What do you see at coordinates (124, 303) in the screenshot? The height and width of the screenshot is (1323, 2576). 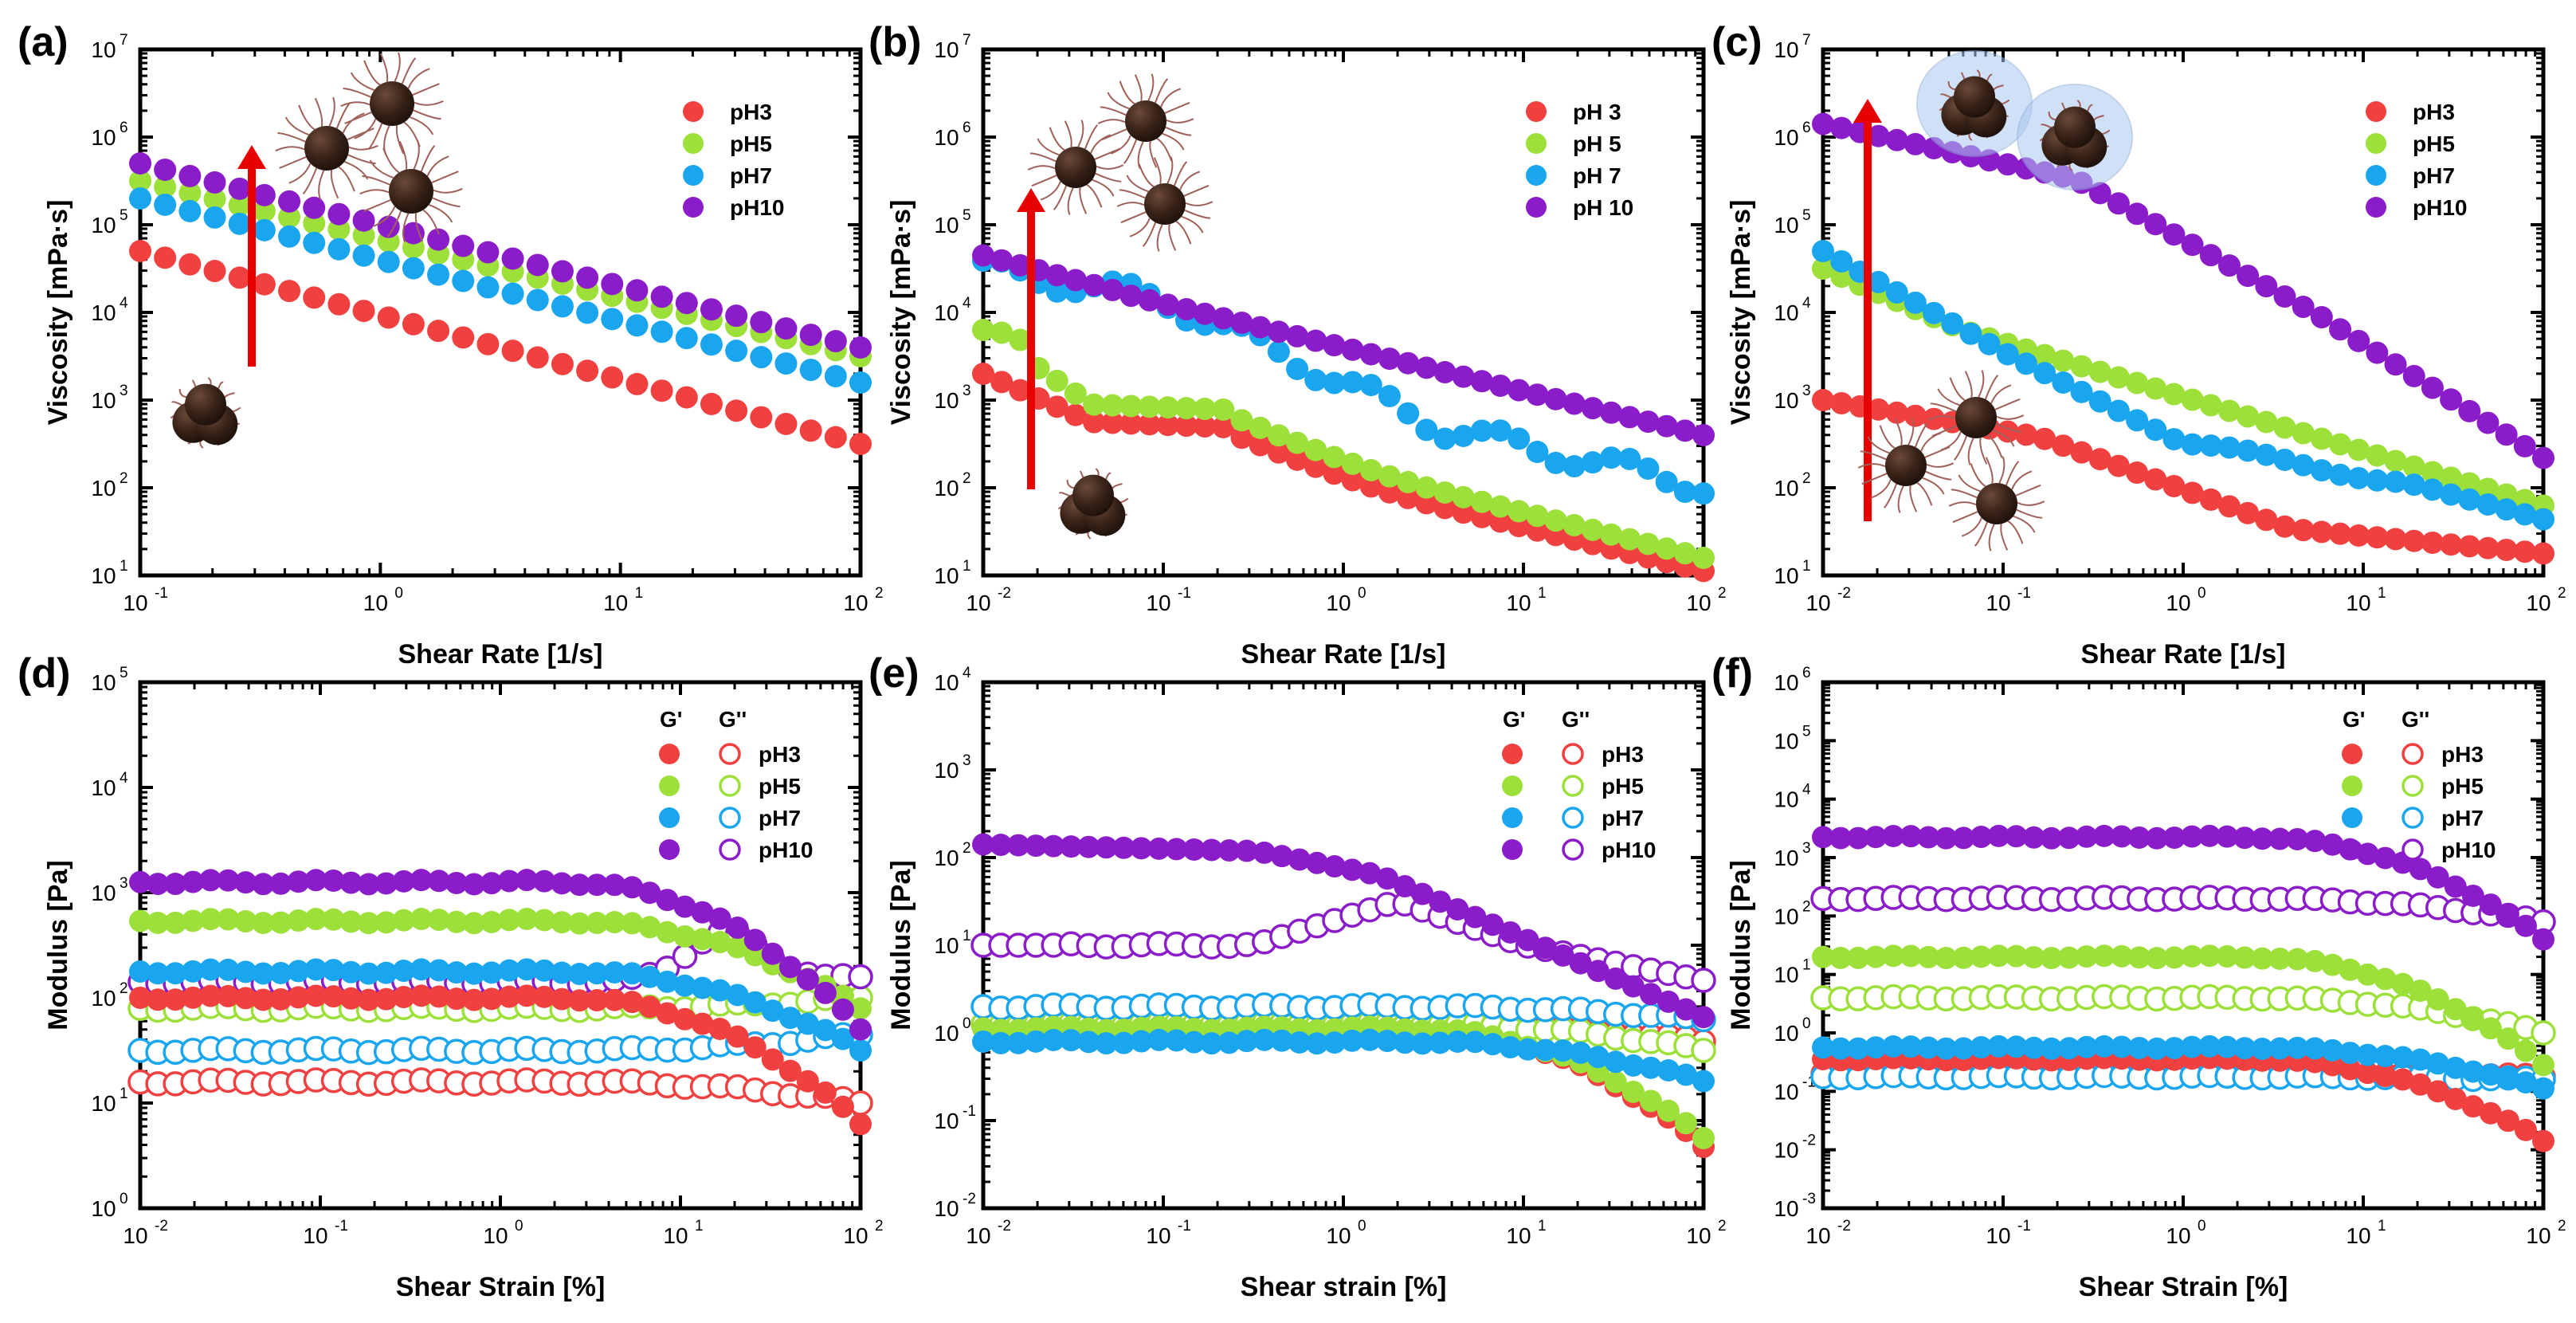 I see `y-tick-exponent: 4` at bounding box center [124, 303].